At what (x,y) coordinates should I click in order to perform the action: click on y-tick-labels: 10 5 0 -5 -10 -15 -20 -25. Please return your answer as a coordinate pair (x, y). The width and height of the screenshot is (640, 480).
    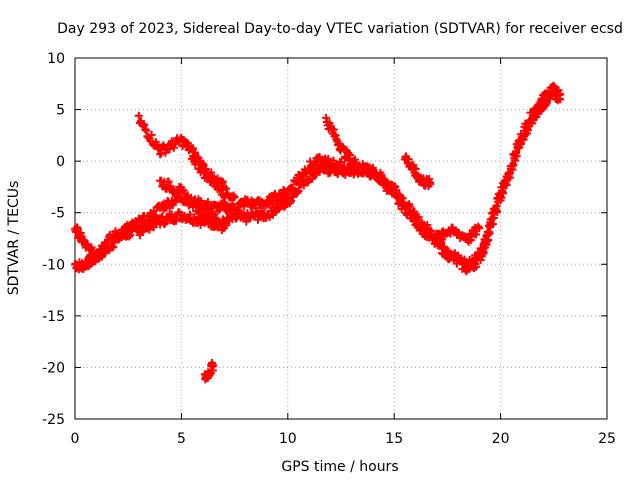
    Looking at the image, I should click on (53, 239).